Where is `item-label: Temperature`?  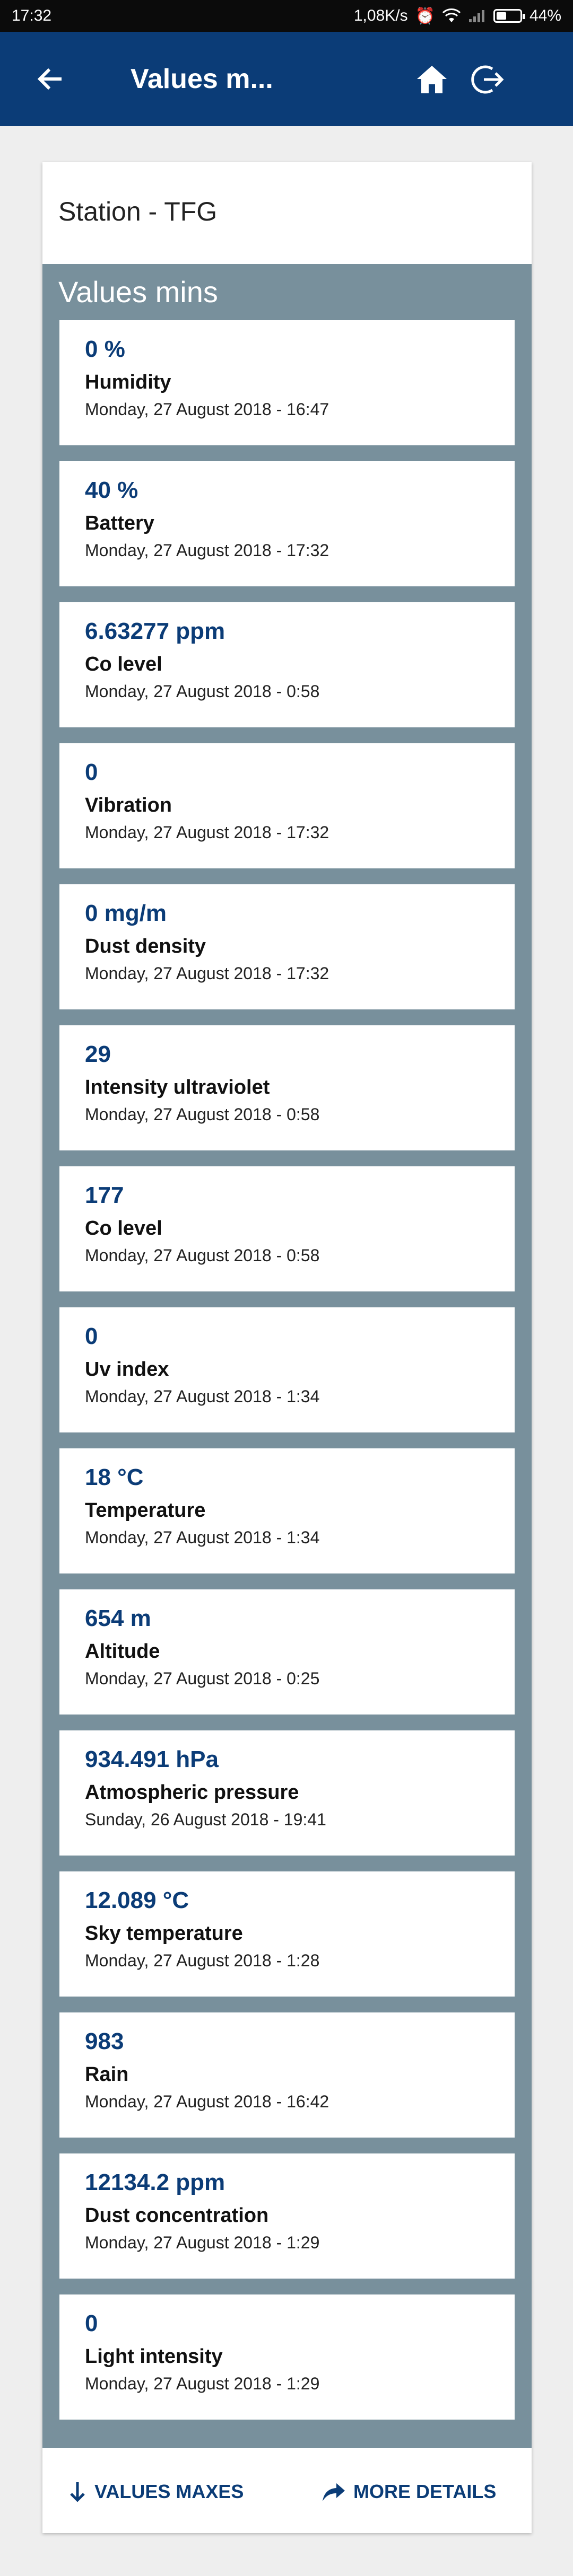
item-label: Temperature is located at coordinates (145, 1510).